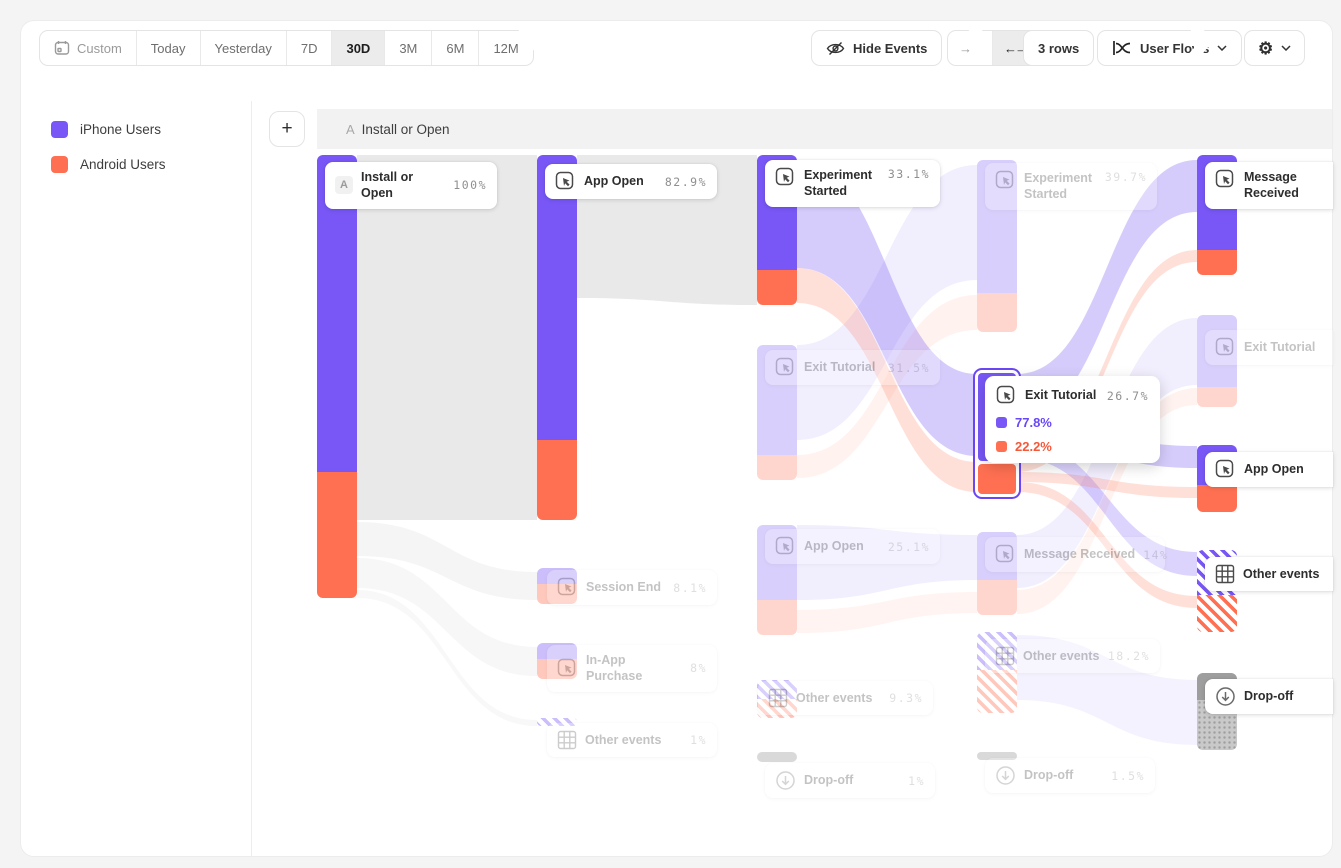 The image size is (1341, 868). Describe the element at coordinates (1269, 185) in the screenshot. I see `node-card-message-received: Message Received` at that location.